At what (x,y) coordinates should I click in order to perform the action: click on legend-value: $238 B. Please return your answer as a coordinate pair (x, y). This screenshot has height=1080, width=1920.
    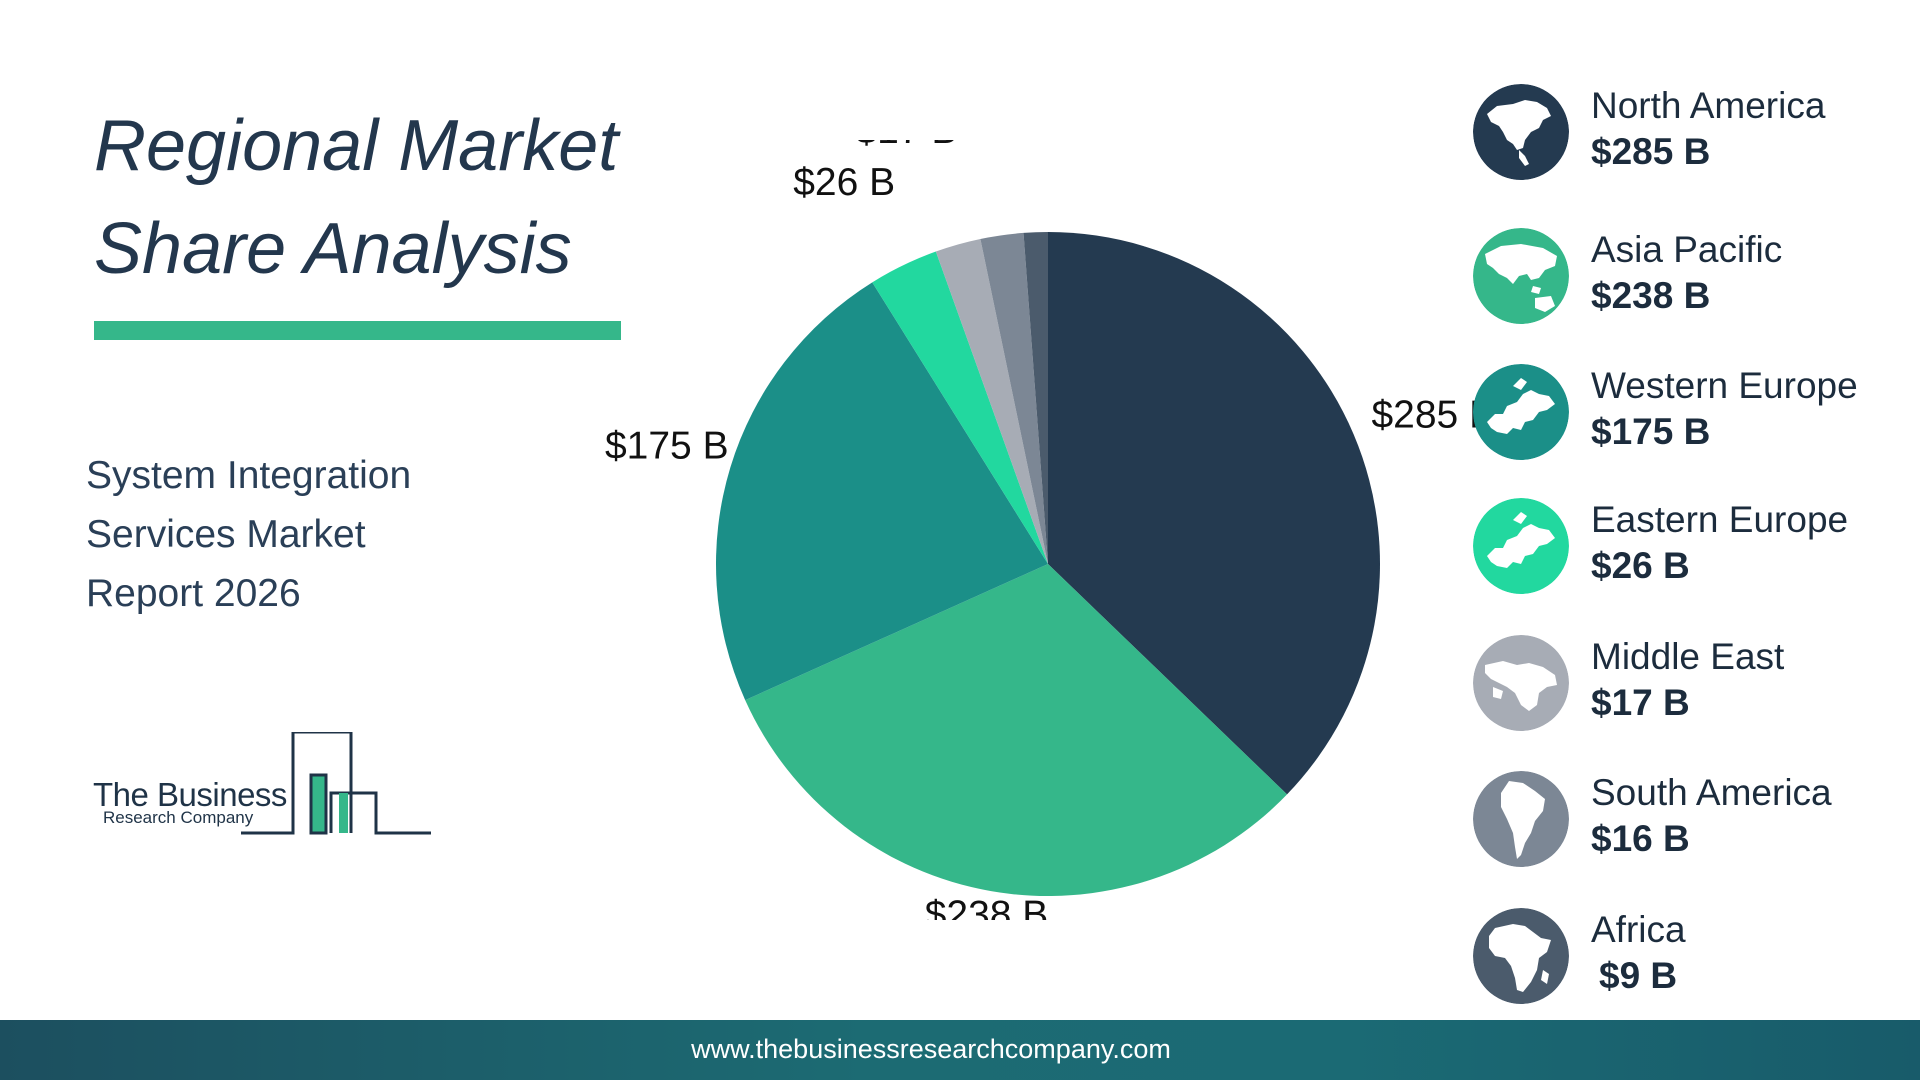
    Looking at the image, I should click on (1650, 296).